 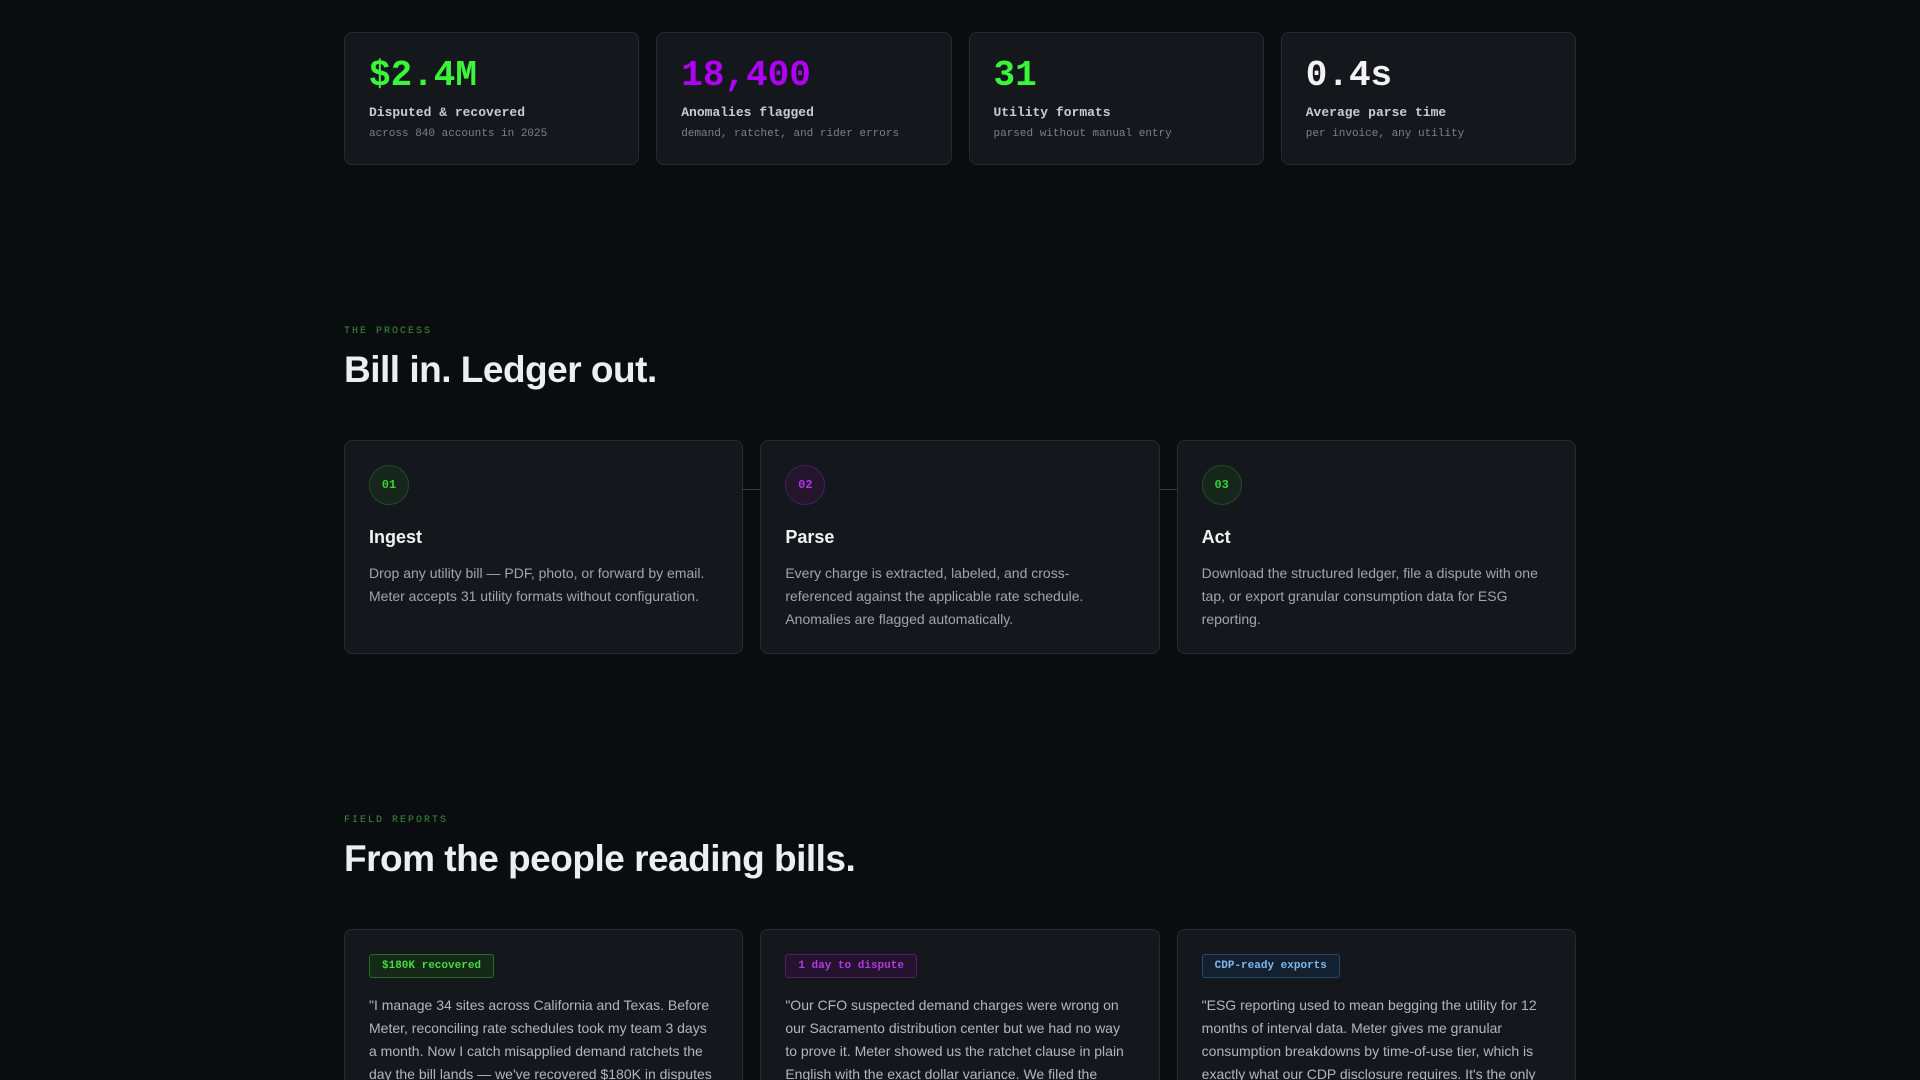 What do you see at coordinates (851, 966) in the screenshot?
I see `result-badge: 1 day to dispute` at bounding box center [851, 966].